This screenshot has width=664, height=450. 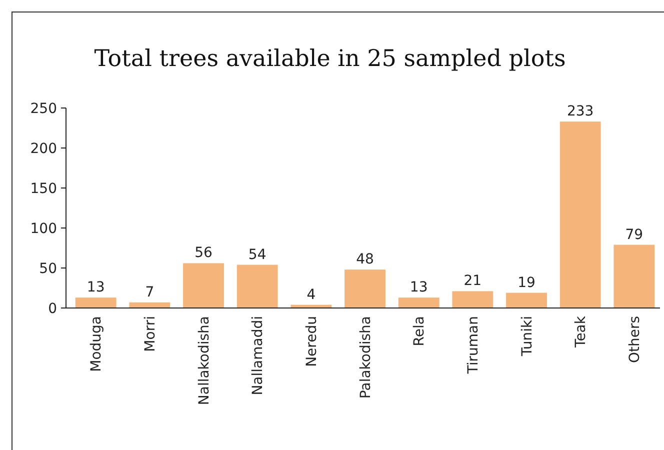 I want to click on data-label: 79, so click(x=634, y=234).